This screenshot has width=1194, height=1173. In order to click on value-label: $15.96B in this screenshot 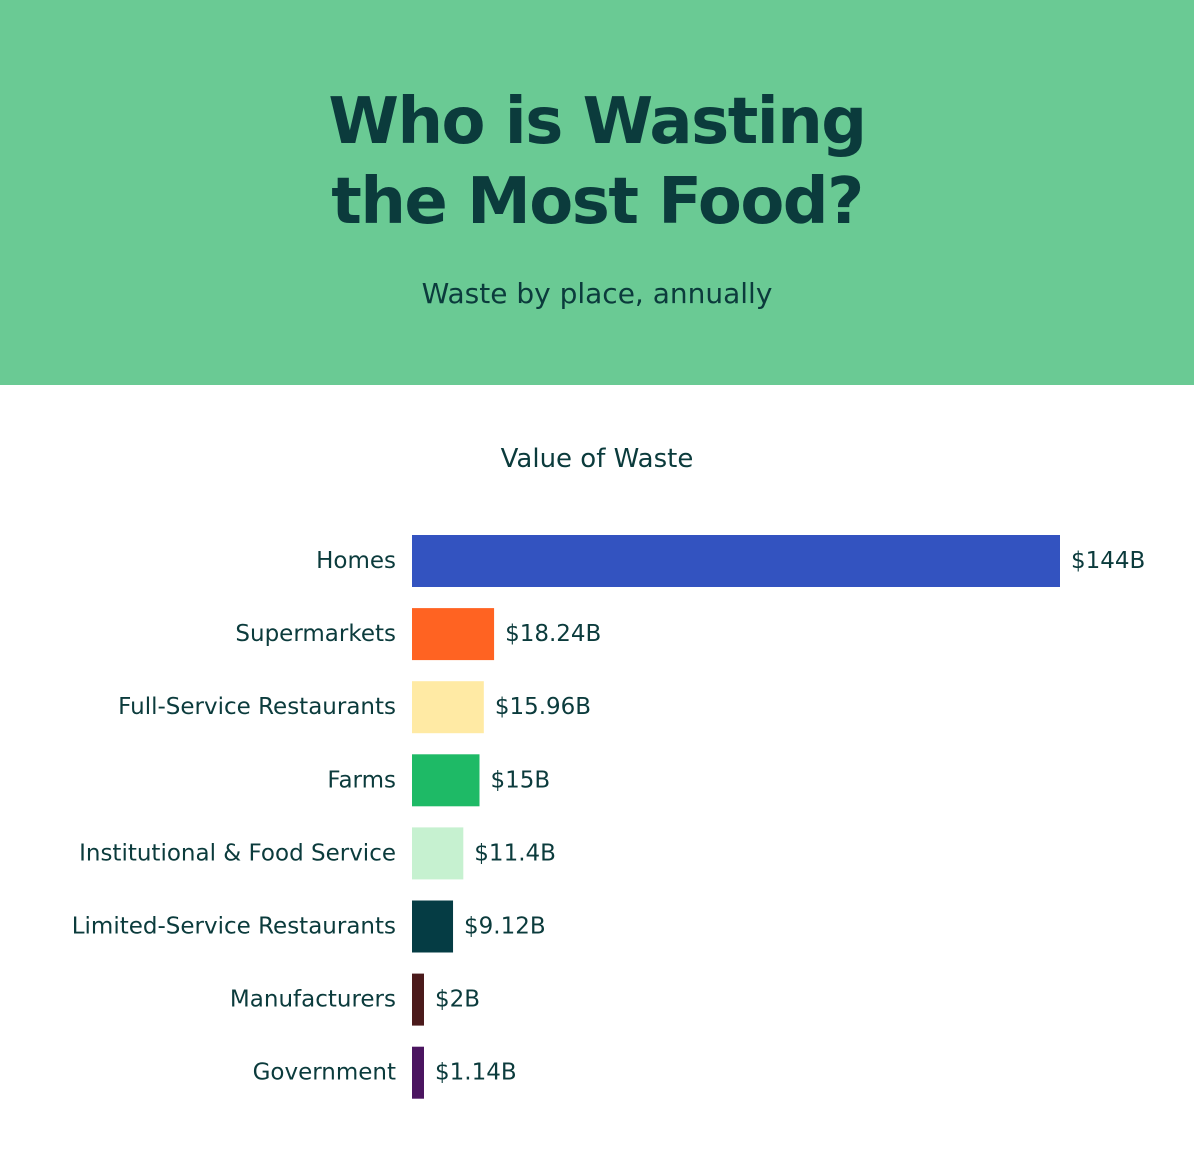, I will do `click(543, 707)`.